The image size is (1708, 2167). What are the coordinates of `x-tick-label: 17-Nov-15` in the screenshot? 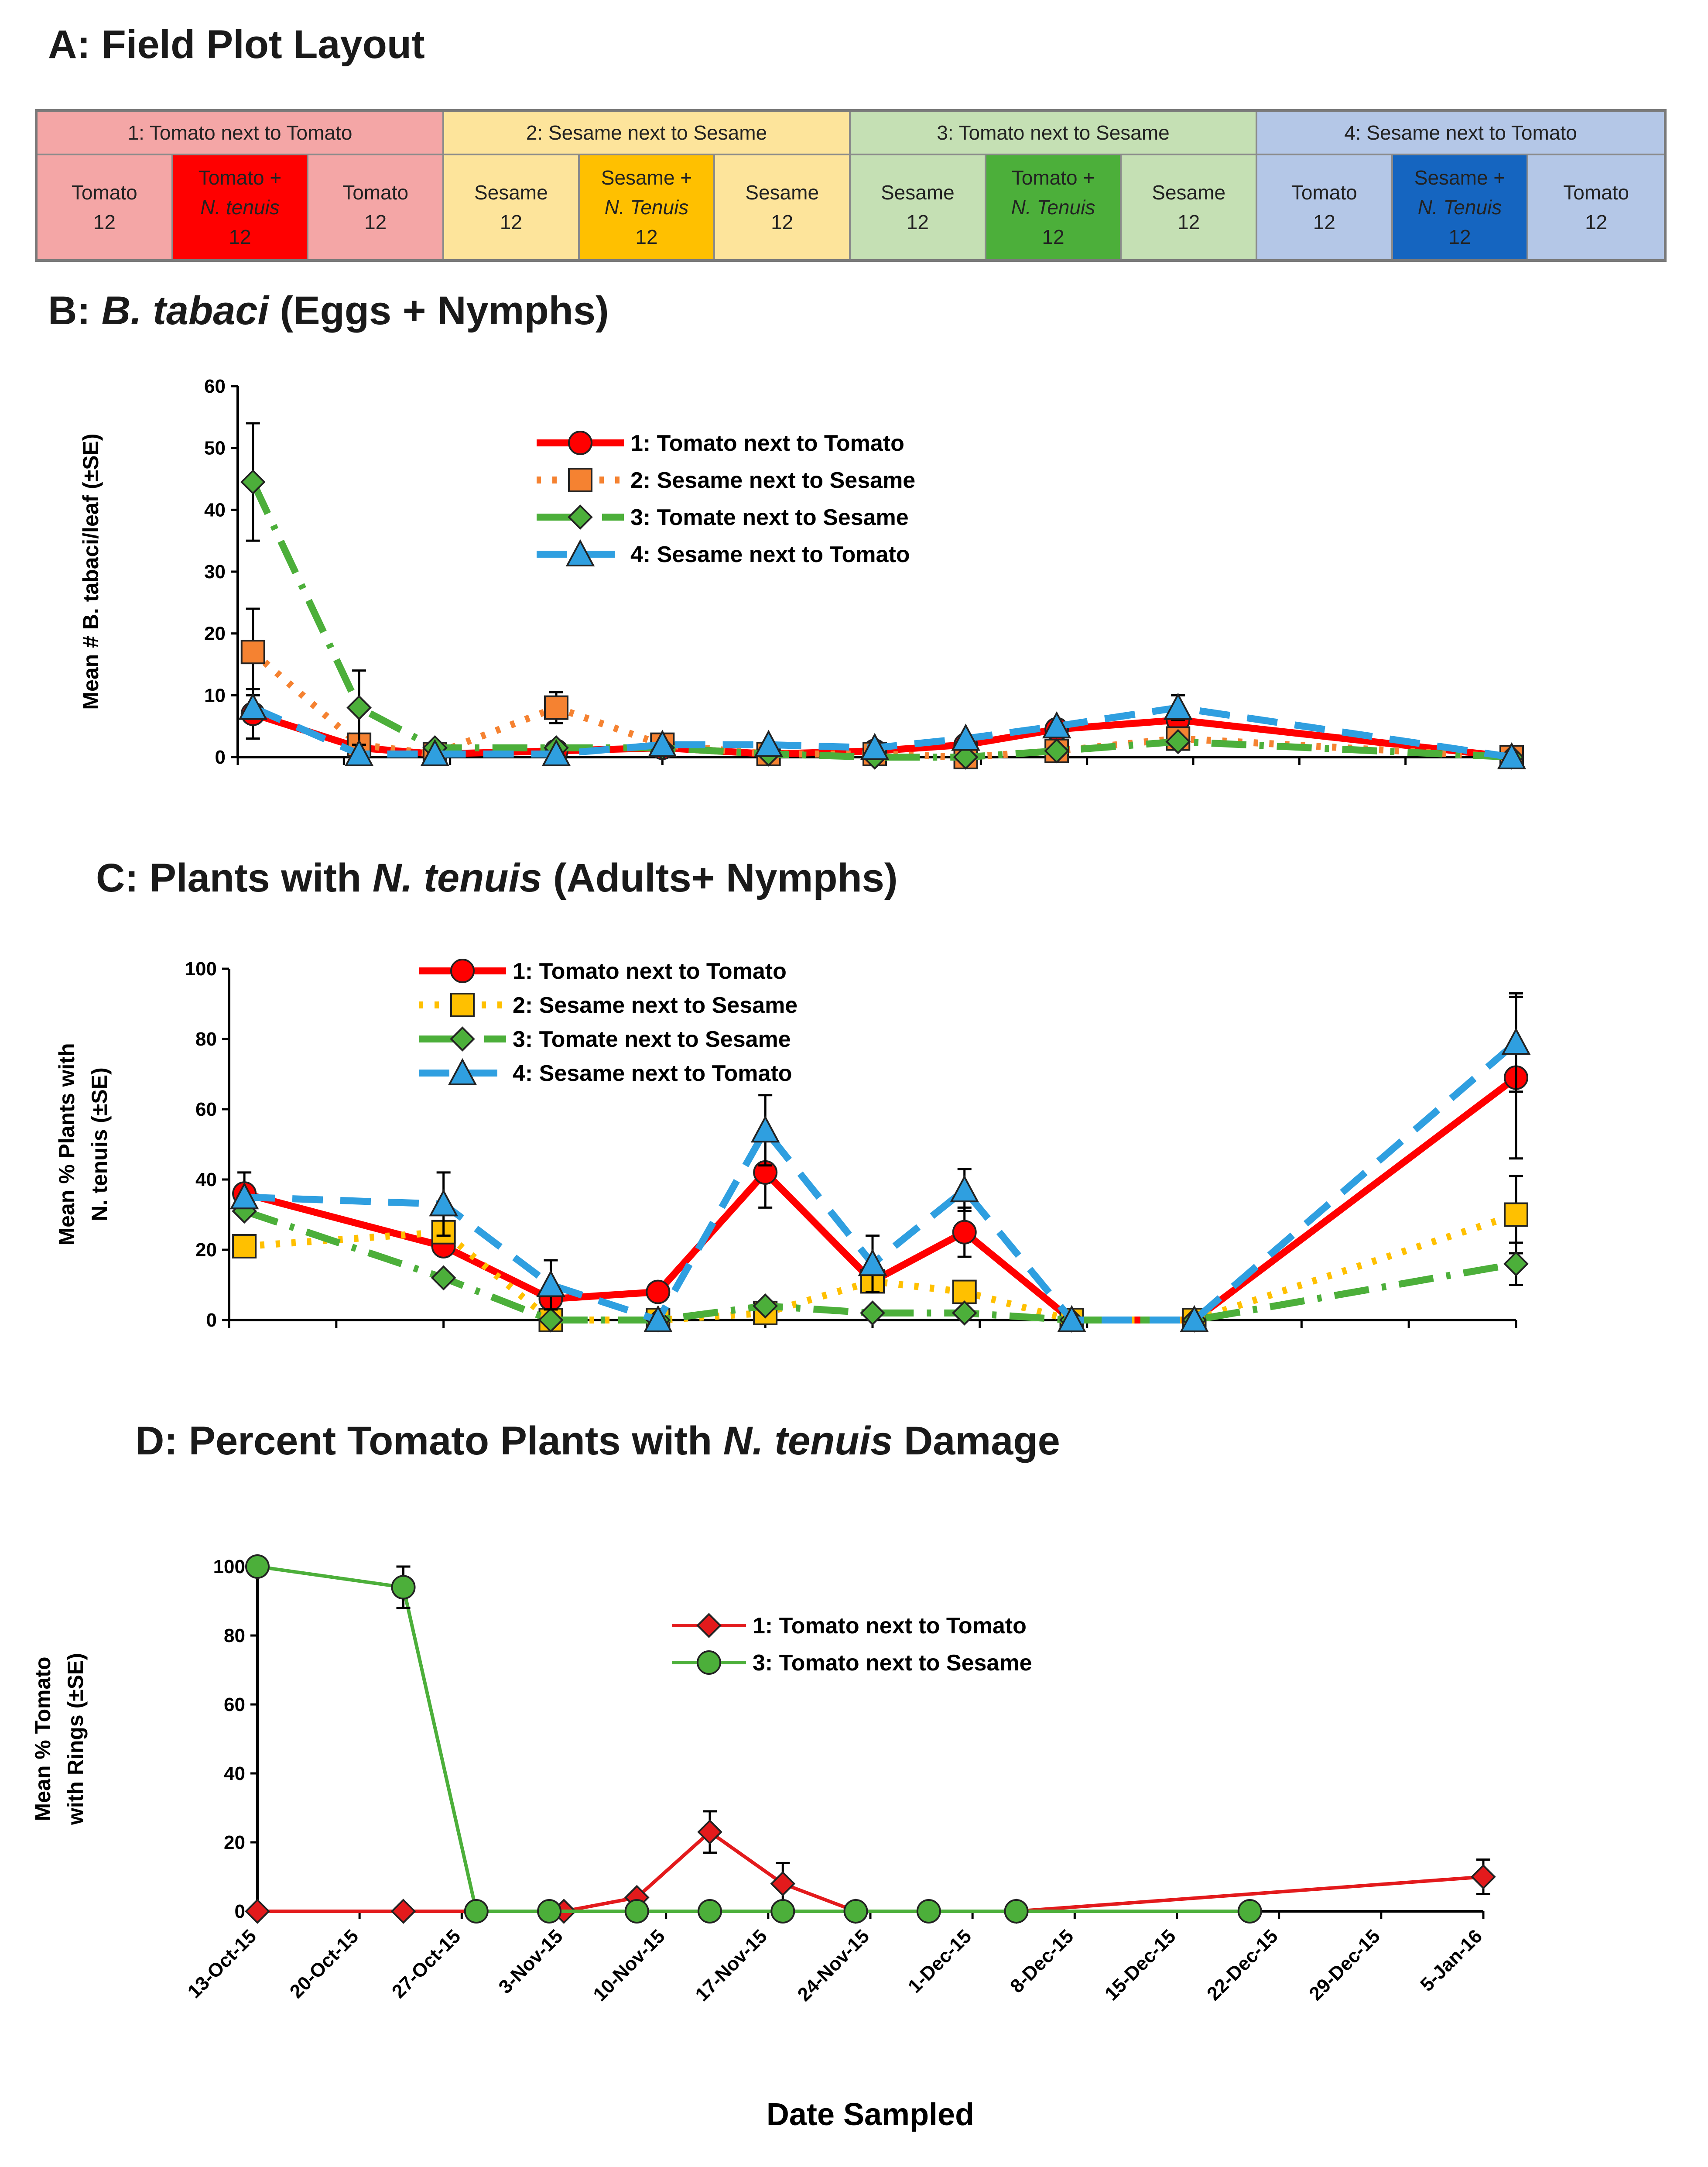 It's located at (731, 1965).